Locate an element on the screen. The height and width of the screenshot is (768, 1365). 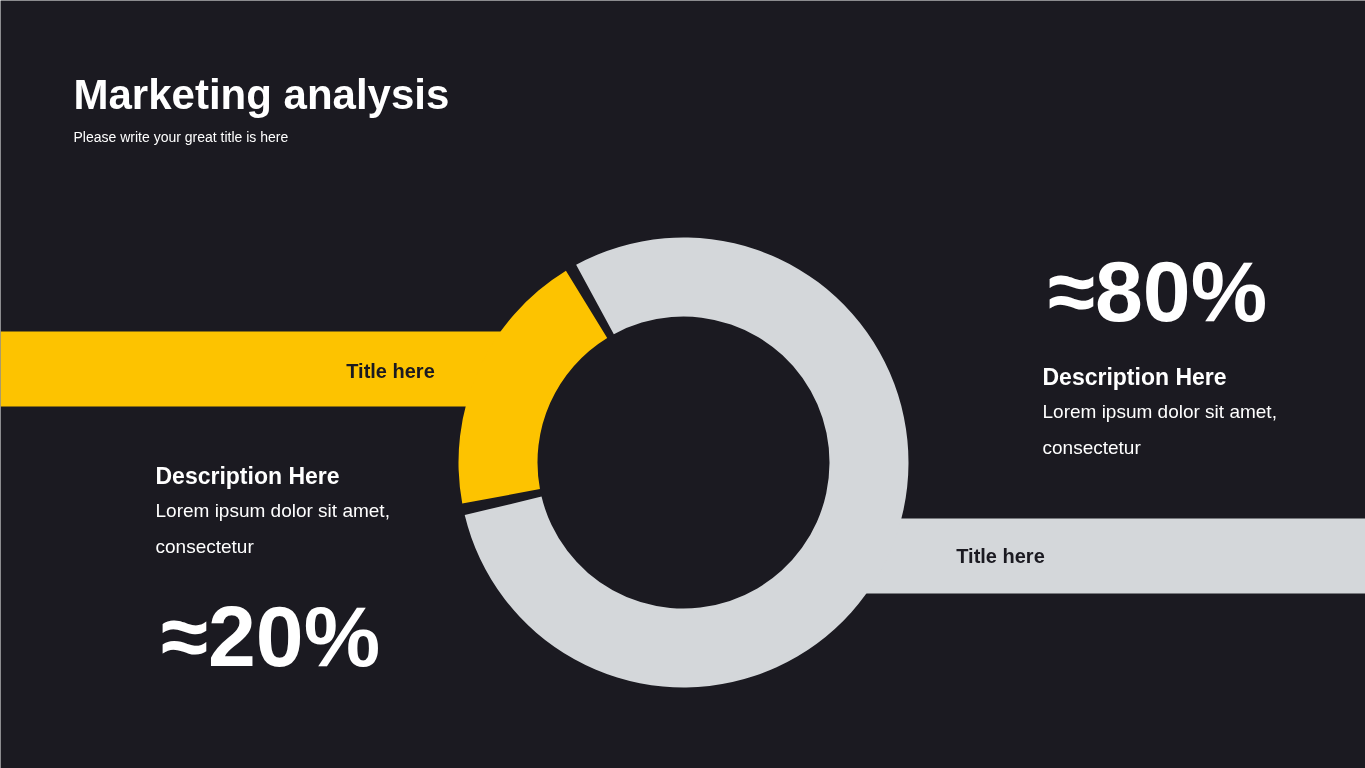
data-label: ≈80% is located at coordinates (1157, 290).